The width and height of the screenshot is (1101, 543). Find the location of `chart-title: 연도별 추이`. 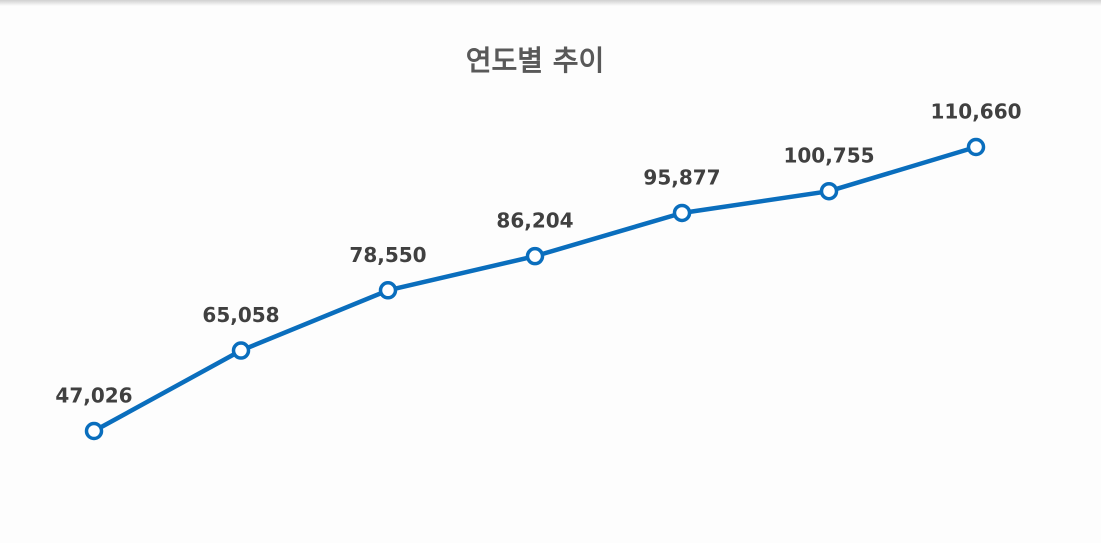

chart-title: 연도별 추이 is located at coordinates (535, 60).